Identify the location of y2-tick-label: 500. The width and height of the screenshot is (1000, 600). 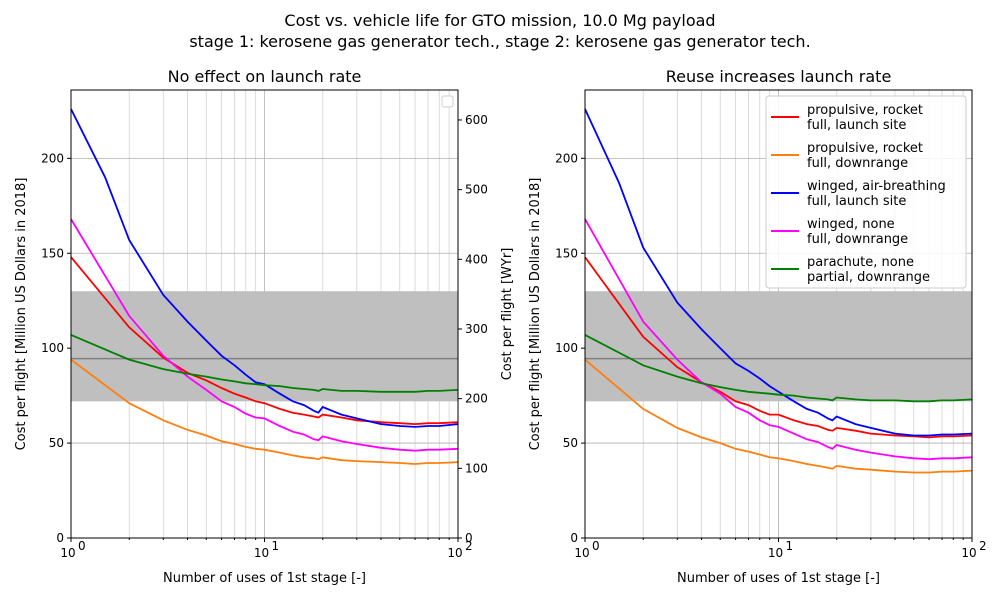
(476, 190).